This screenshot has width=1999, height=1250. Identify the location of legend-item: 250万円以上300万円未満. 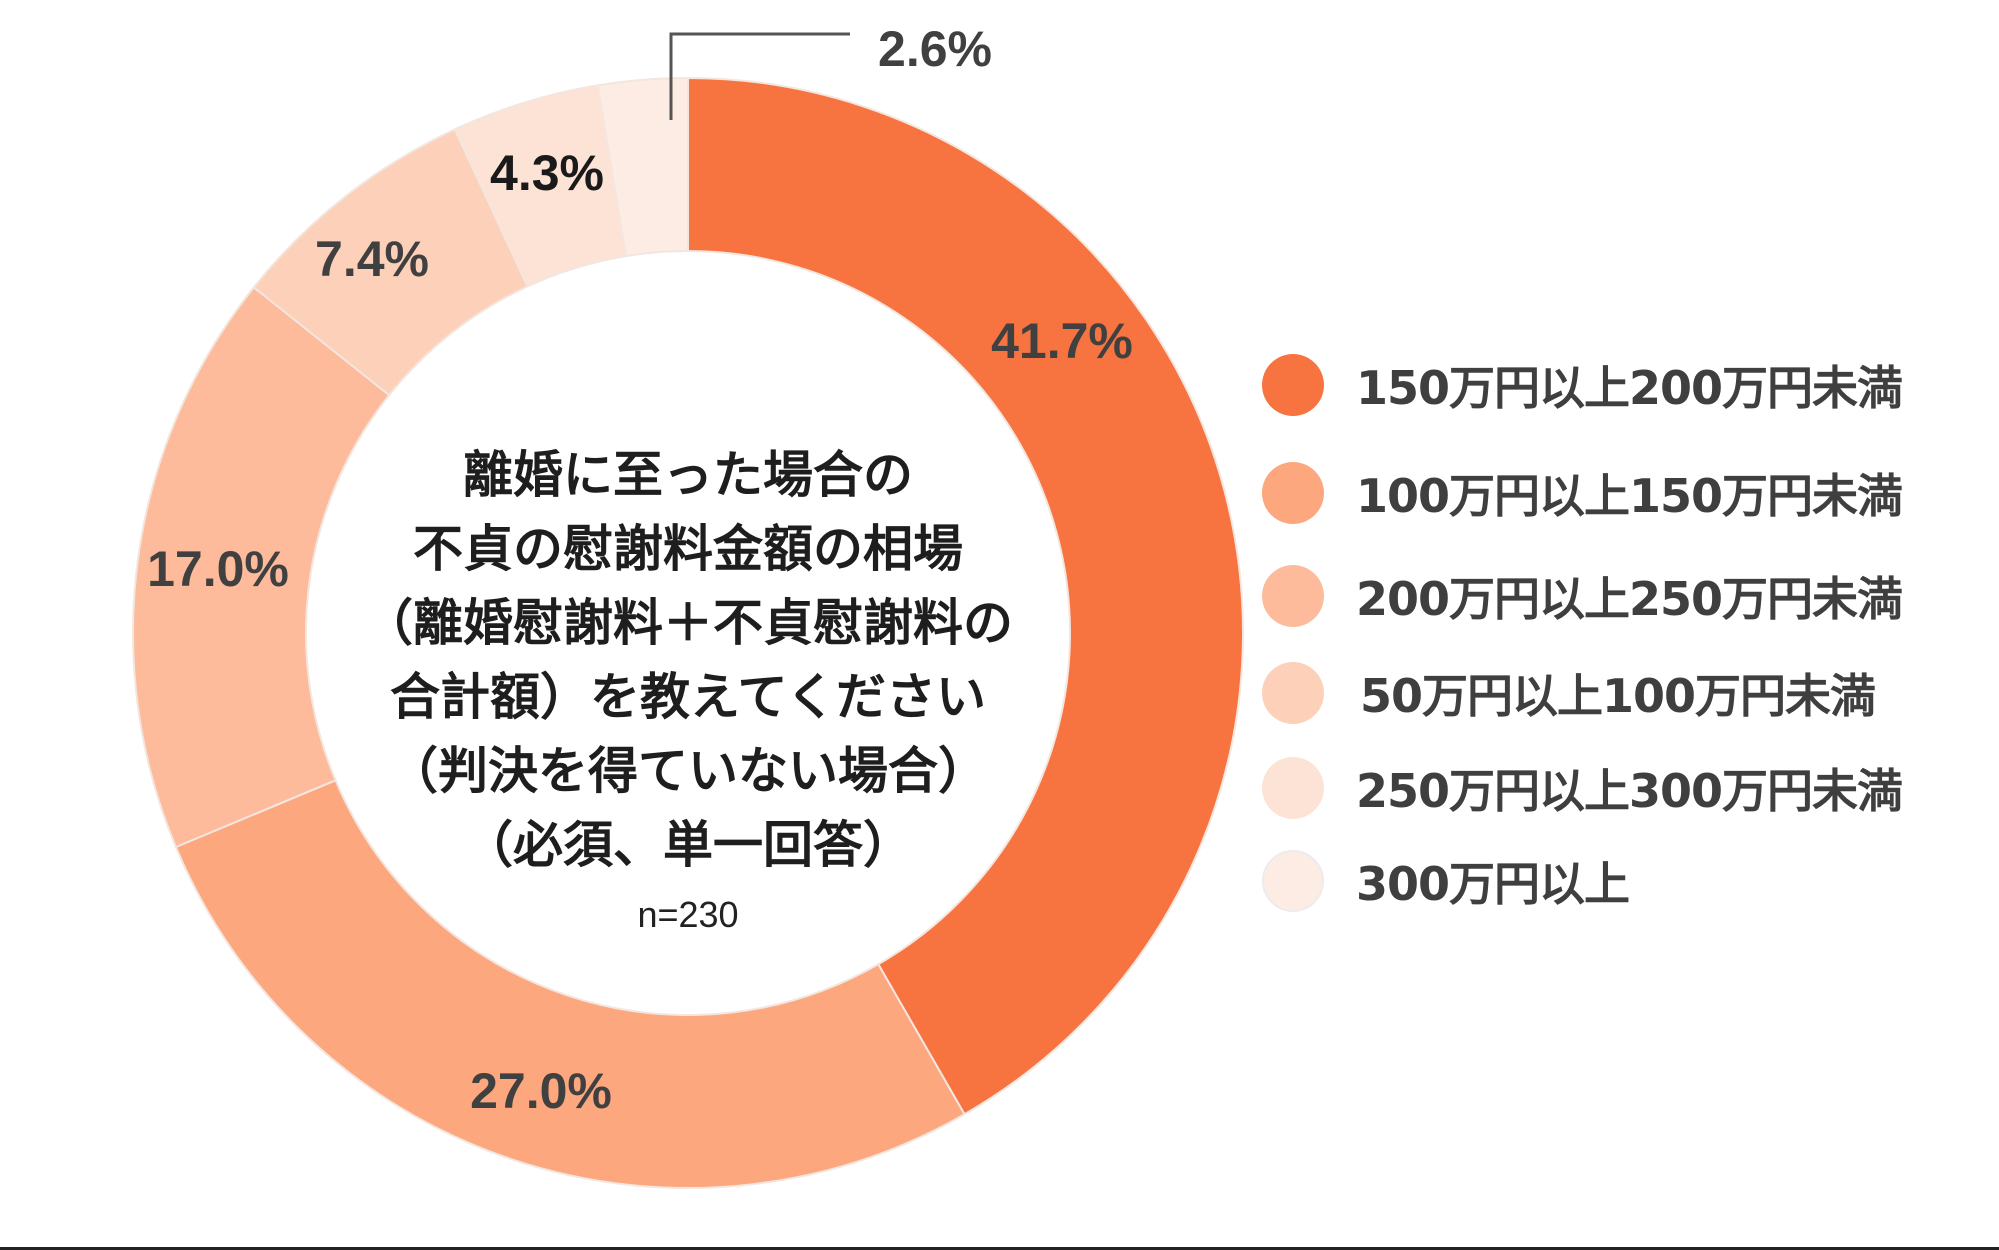
(1582, 788).